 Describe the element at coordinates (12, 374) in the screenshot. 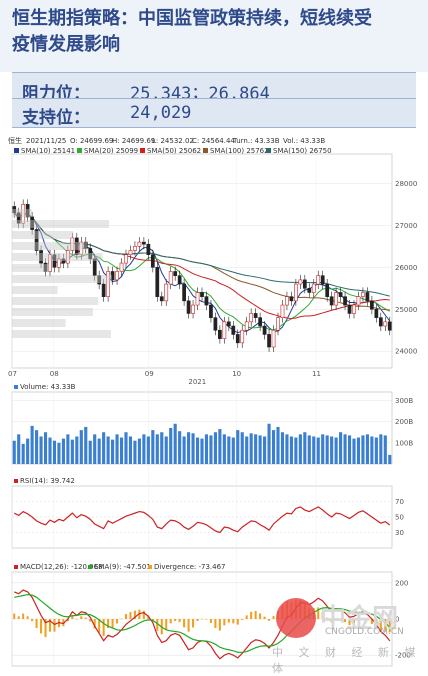

I see `x-tick-label: 07` at that location.